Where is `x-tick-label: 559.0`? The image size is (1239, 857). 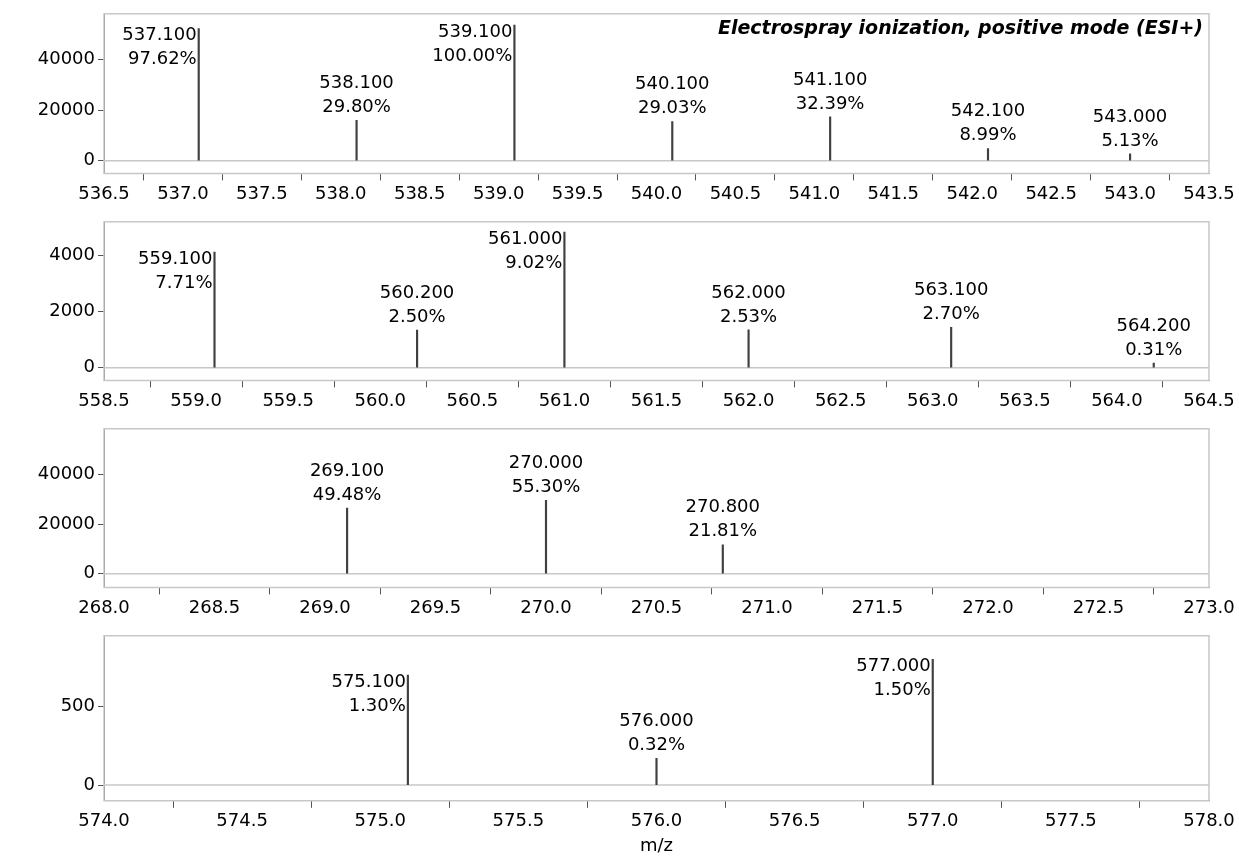 x-tick-label: 559.0 is located at coordinates (196, 399).